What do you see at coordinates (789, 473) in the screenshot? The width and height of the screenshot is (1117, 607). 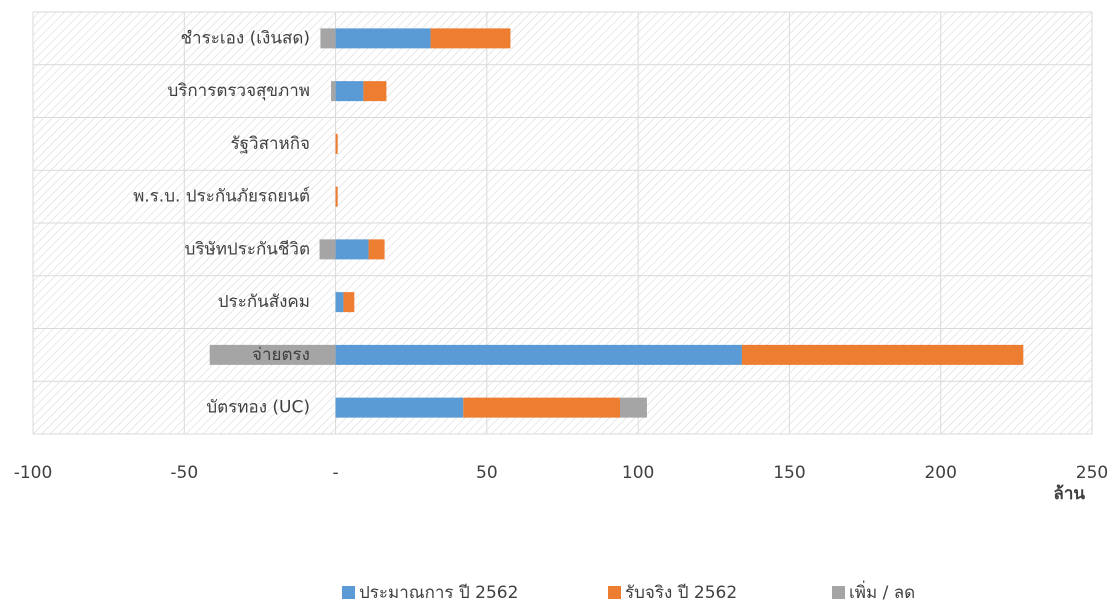 I see `x-tick-label: 150` at bounding box center [789, 473].